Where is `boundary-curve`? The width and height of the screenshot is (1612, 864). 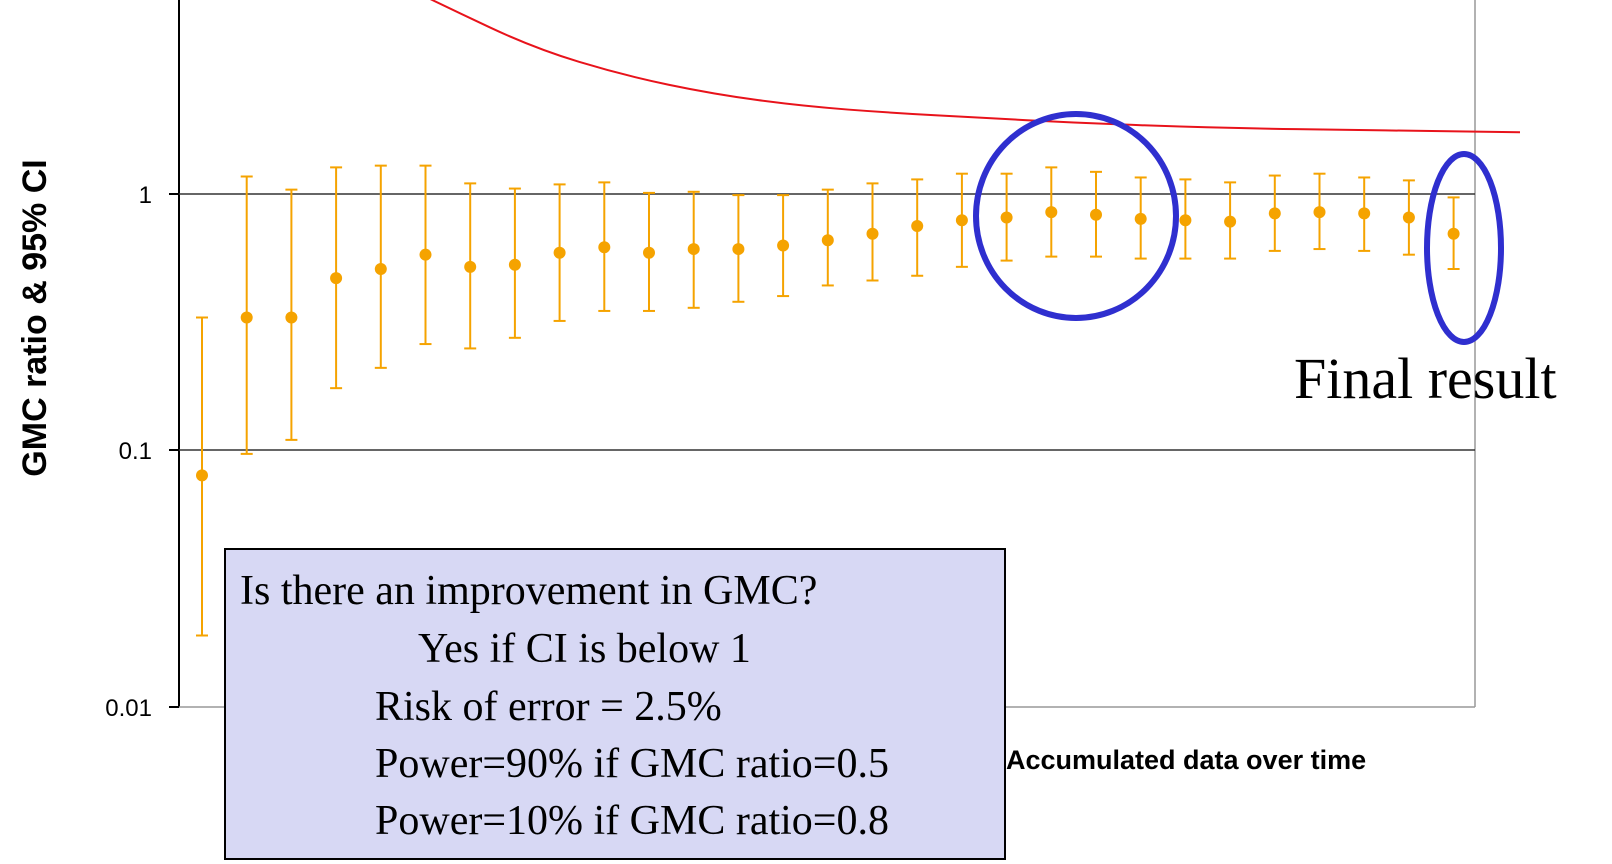
boundary-curve is located at coordinates (975, 67).